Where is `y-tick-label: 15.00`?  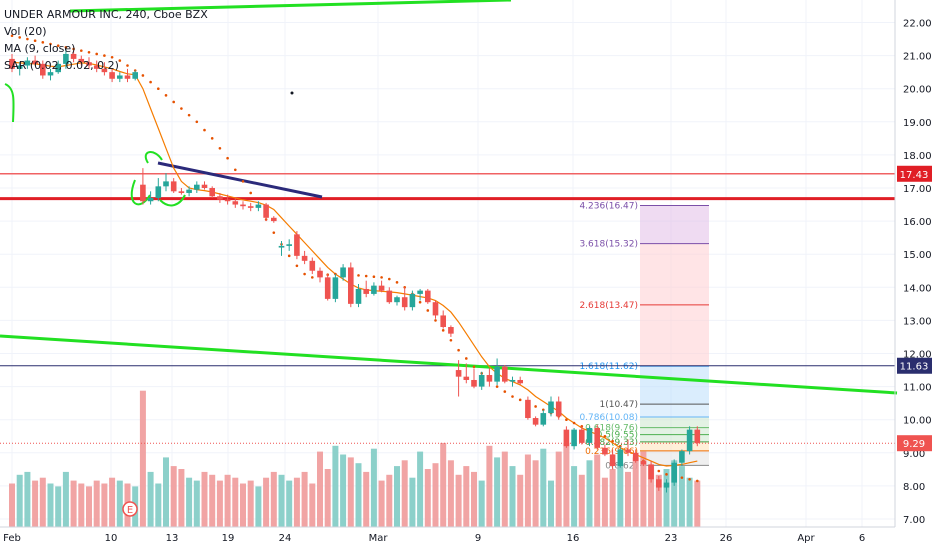 y-tick-label: 15.00 is located at coordinates (917, 255).